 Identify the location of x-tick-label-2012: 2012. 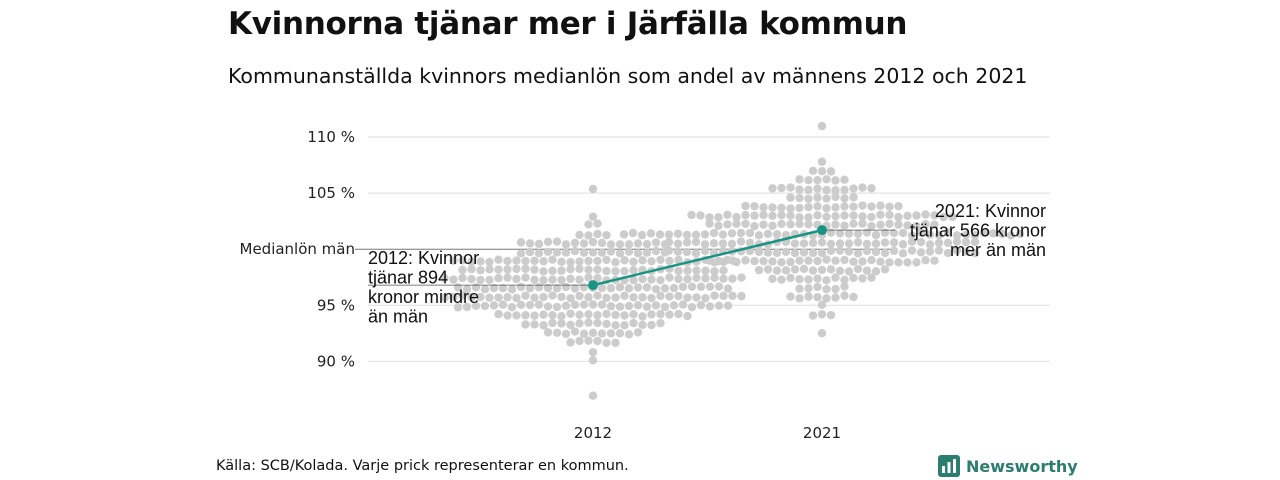
(593, 433).